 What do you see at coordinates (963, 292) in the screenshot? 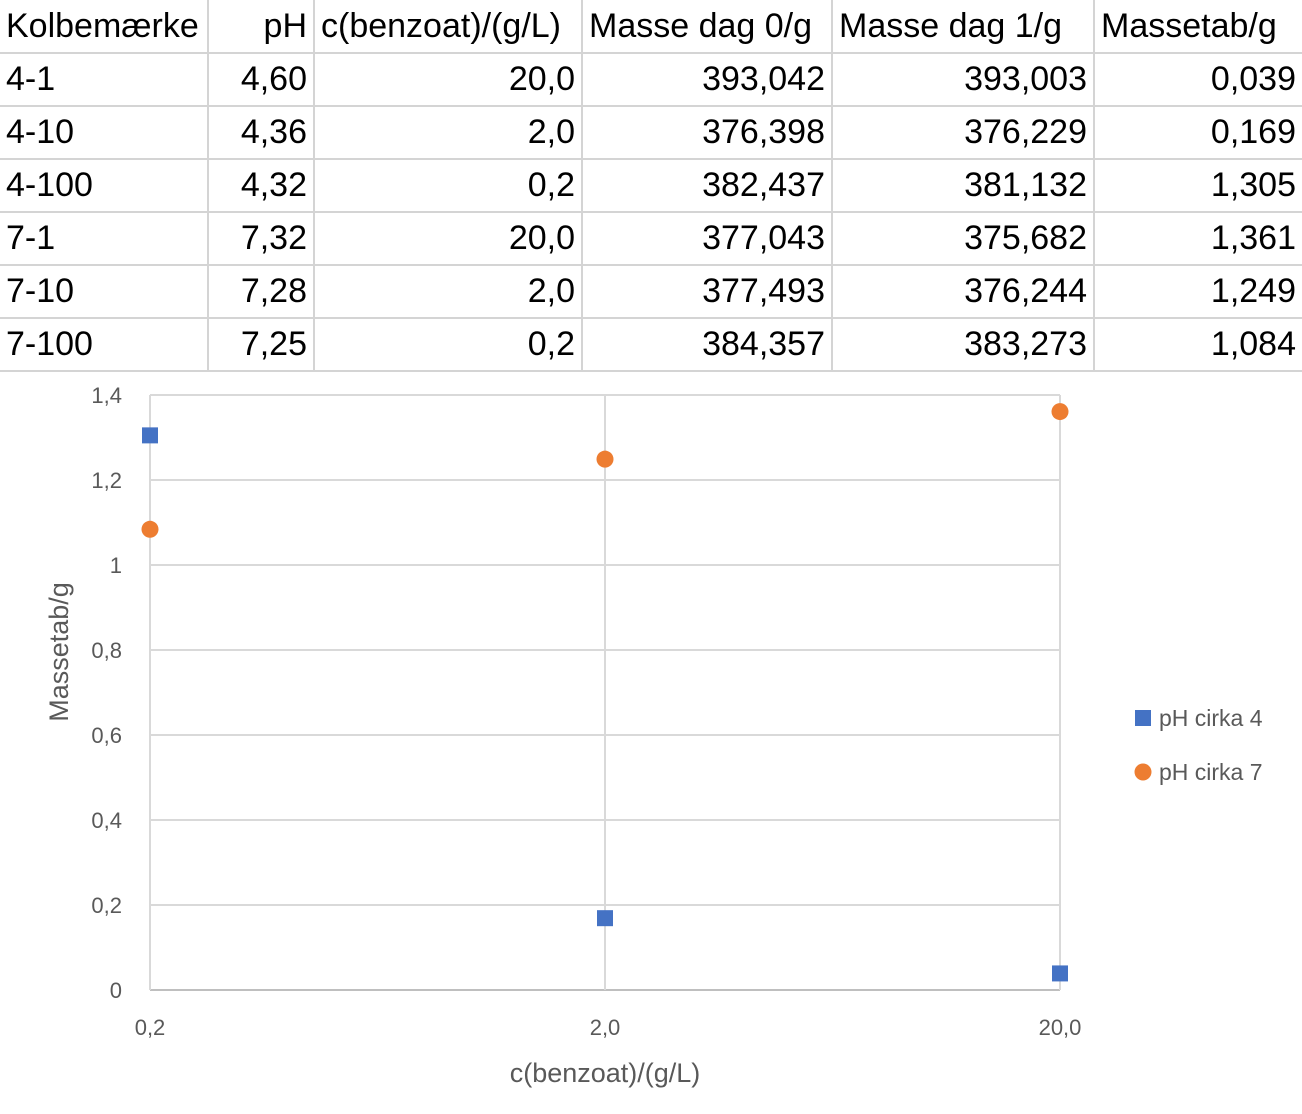
I see `table-cell: 376,244` at bounding box center [963, 292].